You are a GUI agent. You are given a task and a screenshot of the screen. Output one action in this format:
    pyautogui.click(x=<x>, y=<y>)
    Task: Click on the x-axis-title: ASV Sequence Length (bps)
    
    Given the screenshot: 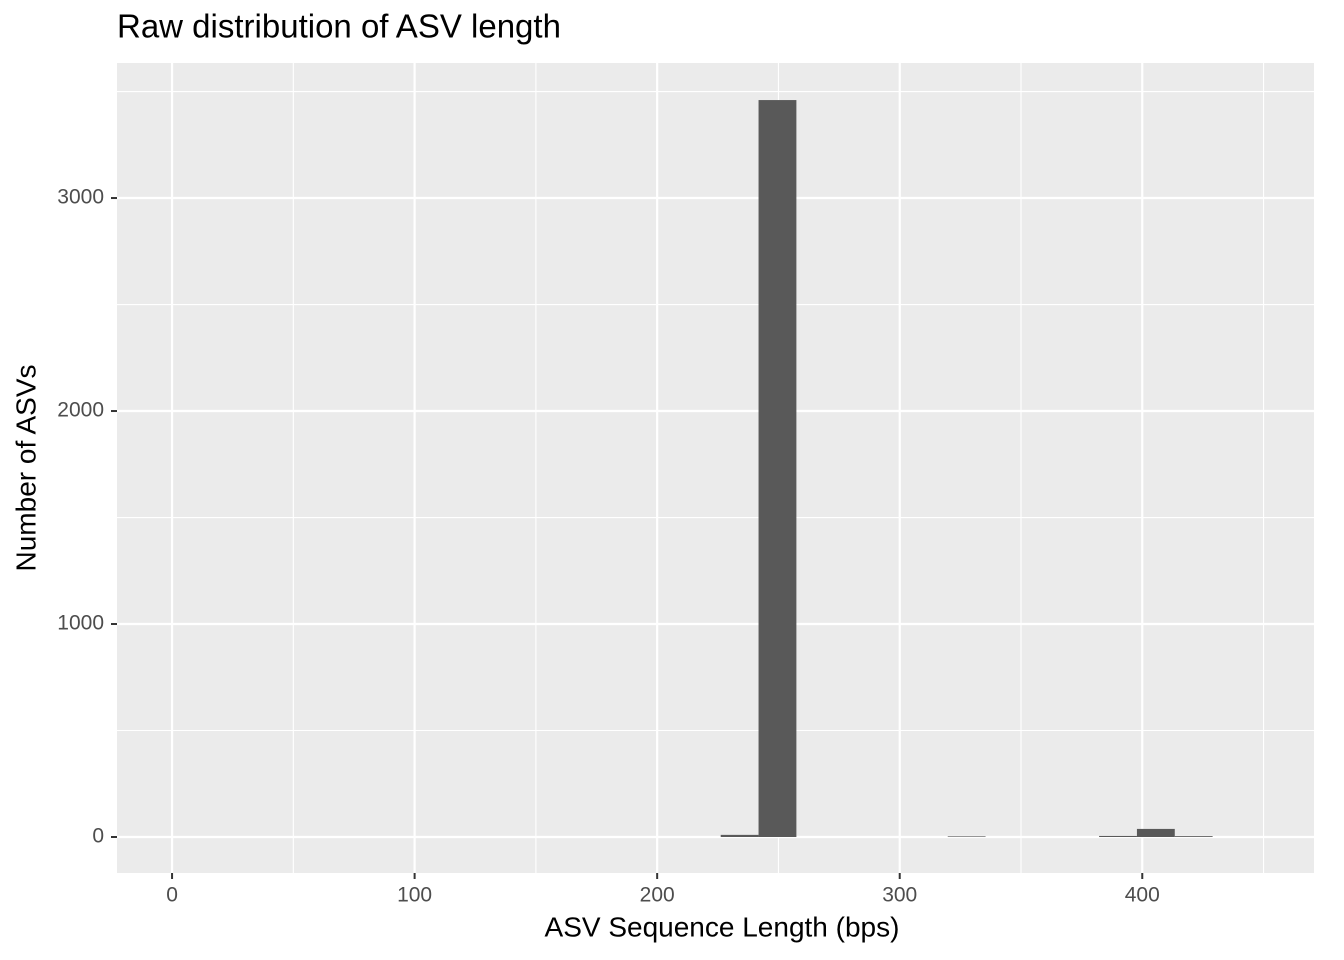 What is the action you would take?
    pyautogui.click(x=722, y=926)
    